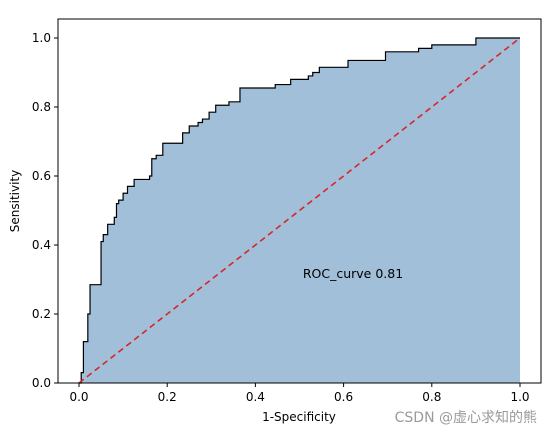 The height and width of the screenshot is (437, 553). What do you see at coordinates (41, 314) in the screenshot?
I see `y-tick-label: 0.2` at bounding box center [41, 314].